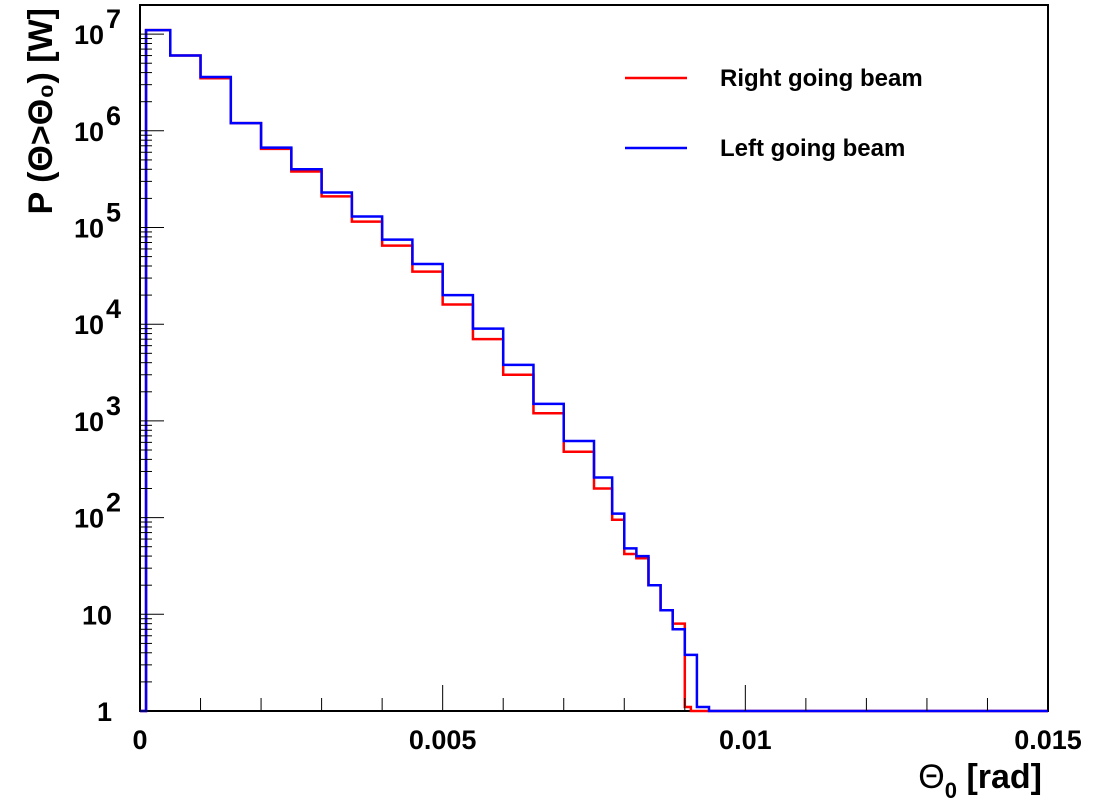  What do you see at coordinates (774, 113) in the screenshot?
I see `legend: Right going beam Left going beam` at bounding box center [774, 113].